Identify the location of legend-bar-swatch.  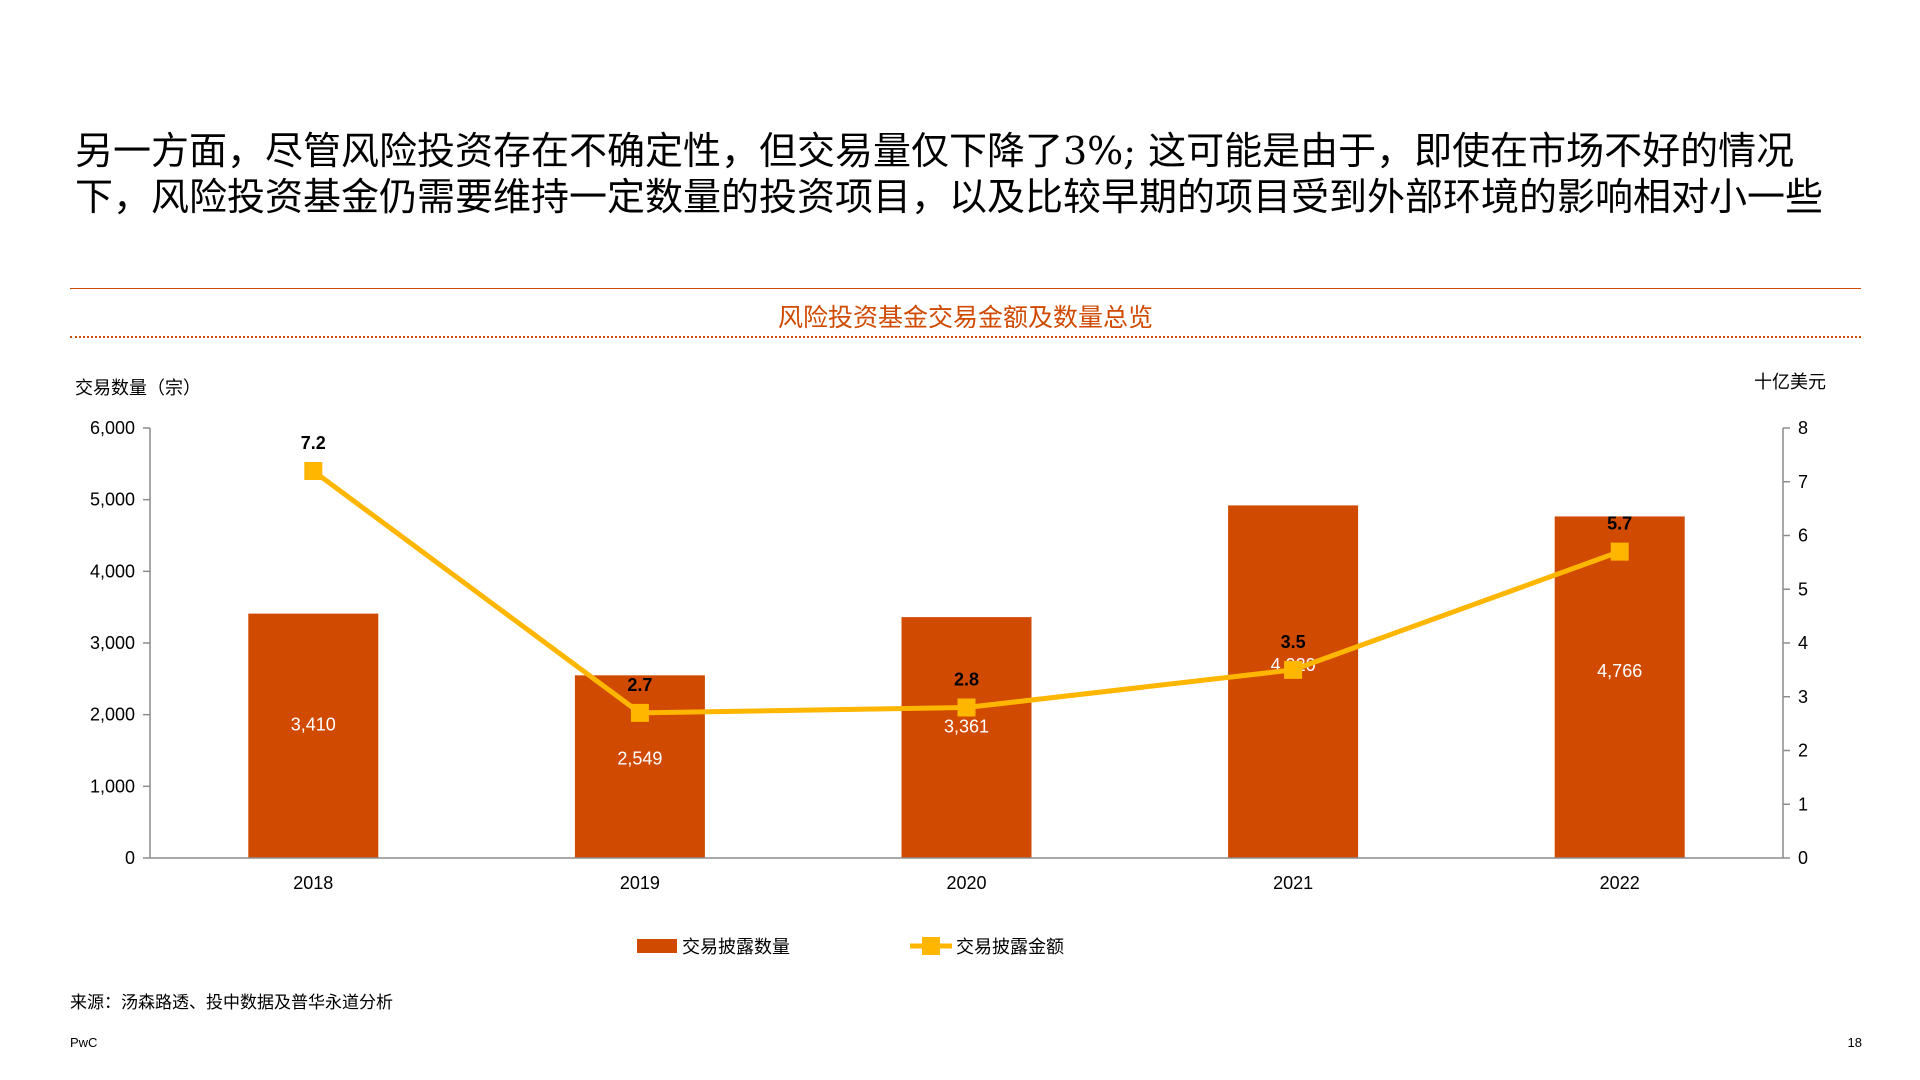
(657, 946).